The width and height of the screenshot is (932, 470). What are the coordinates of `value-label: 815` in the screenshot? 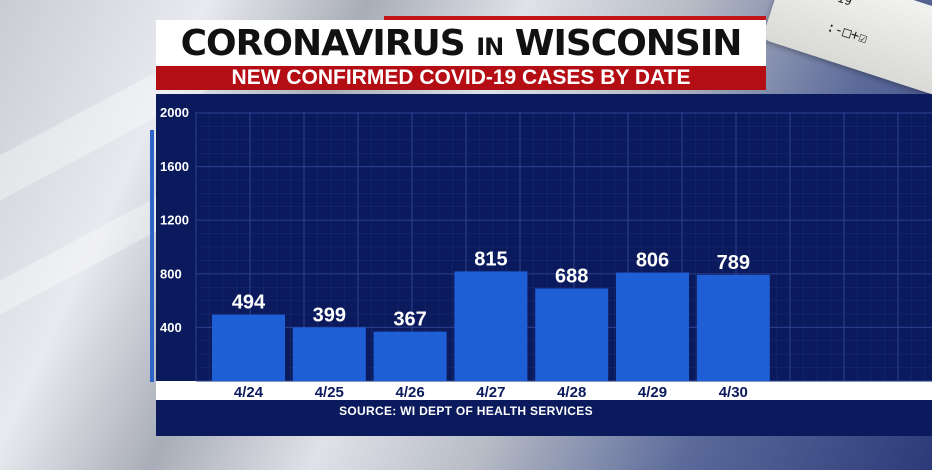 It's located at (490, 259).